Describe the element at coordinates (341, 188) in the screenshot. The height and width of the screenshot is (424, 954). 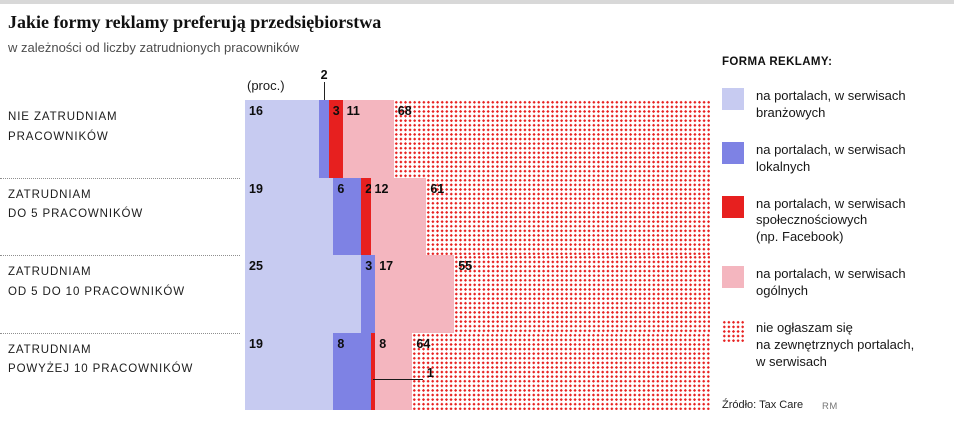
I see `value-label: 6` at that location.